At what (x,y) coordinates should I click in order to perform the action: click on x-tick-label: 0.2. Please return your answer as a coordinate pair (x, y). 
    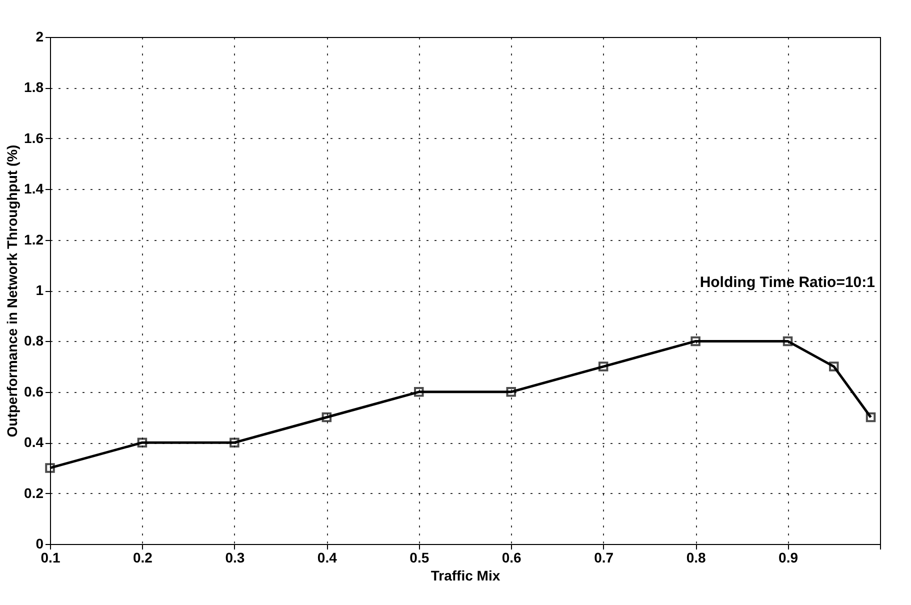
    Looking at the image, I should click on (142, 558).